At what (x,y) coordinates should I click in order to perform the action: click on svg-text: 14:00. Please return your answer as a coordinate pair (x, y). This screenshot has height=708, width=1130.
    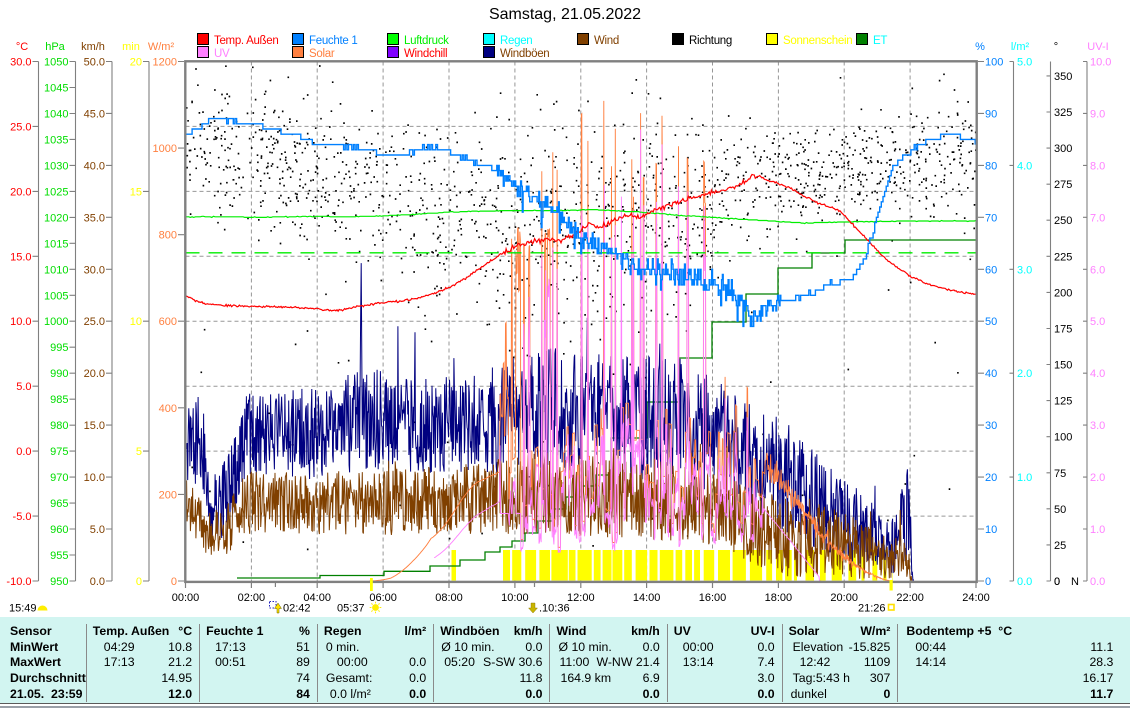
    Looking at the image, I should click on (647, 598).